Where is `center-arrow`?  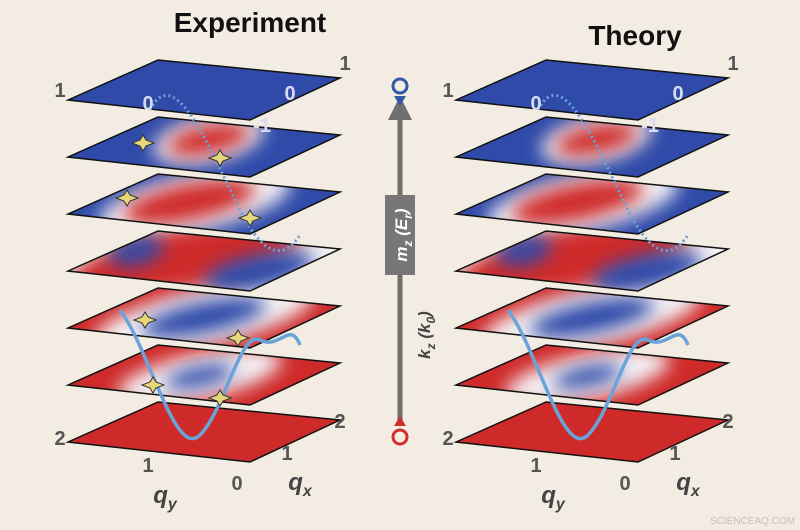 center-arrow is located at coordinates (400, 261).